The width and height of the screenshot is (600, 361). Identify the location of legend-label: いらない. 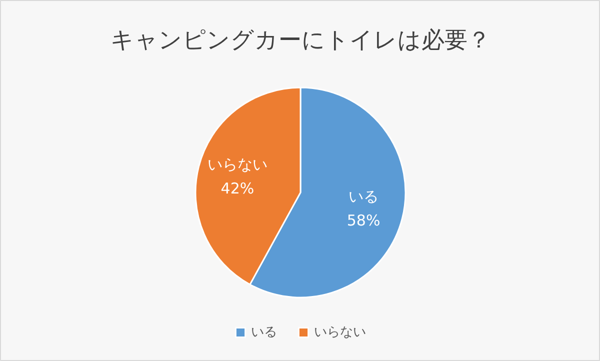
(340, 332).